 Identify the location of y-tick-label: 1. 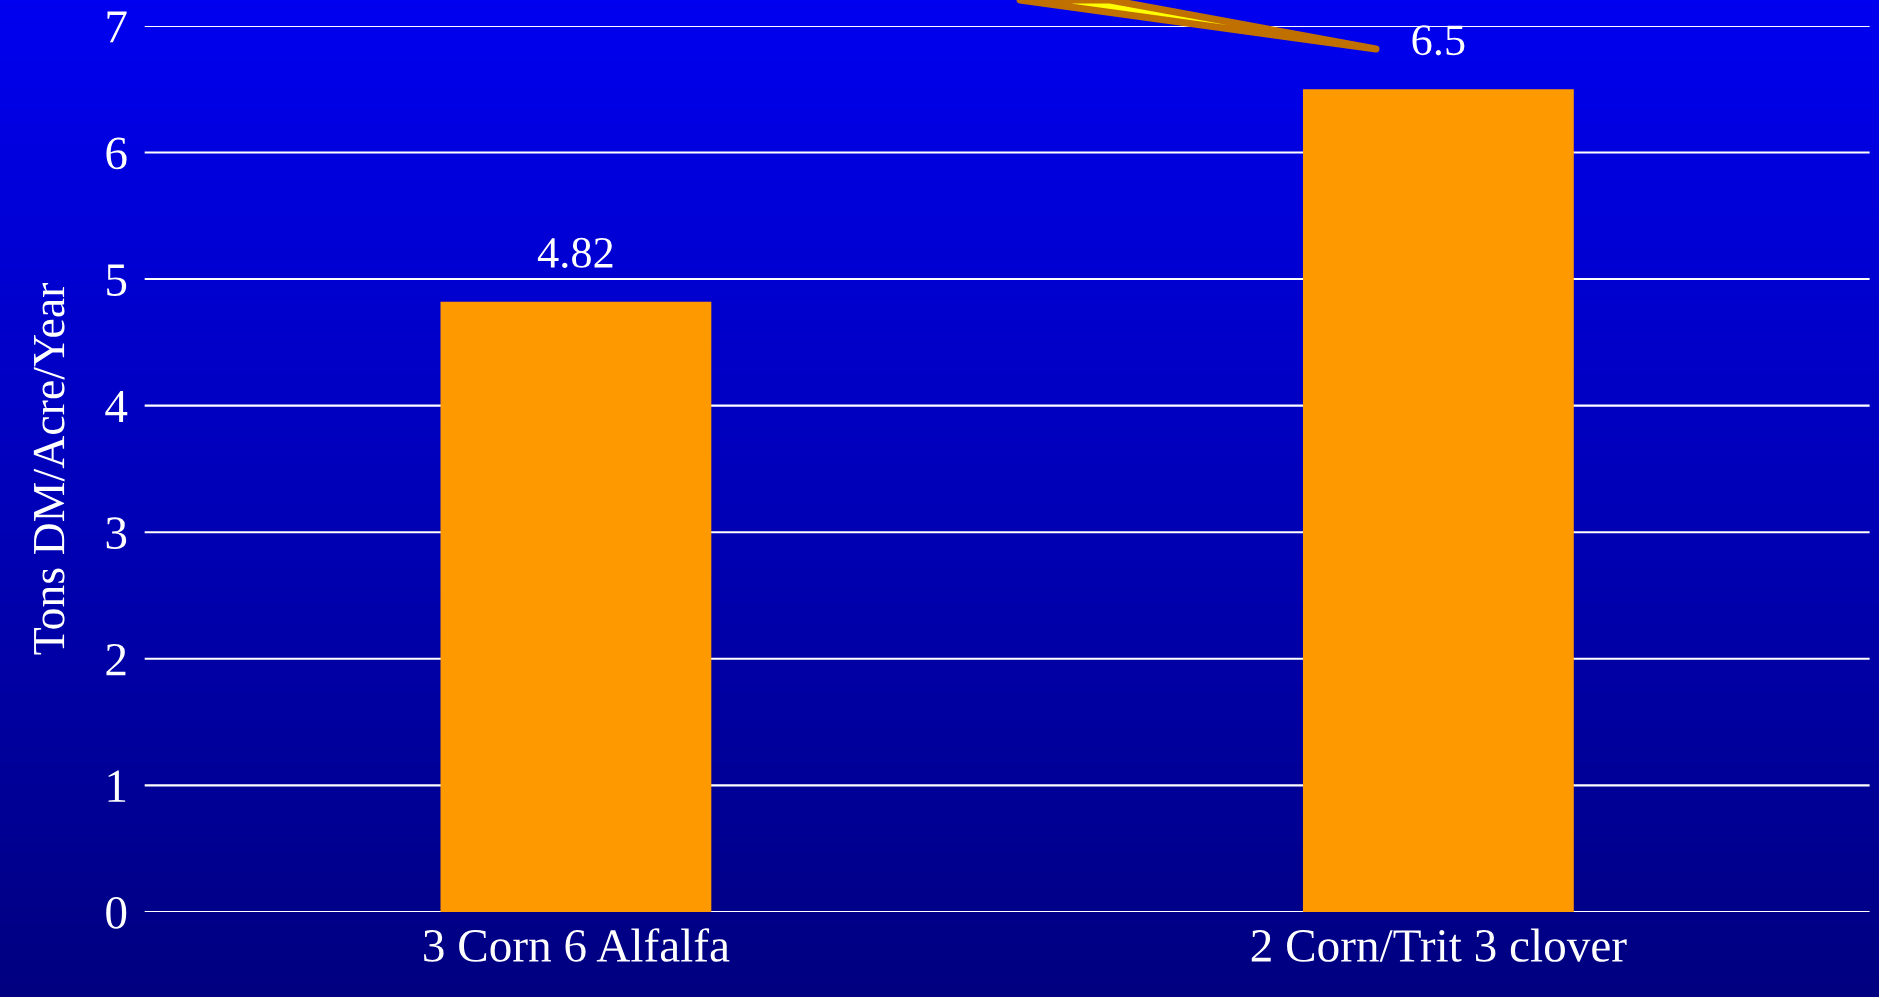
(117, 786).